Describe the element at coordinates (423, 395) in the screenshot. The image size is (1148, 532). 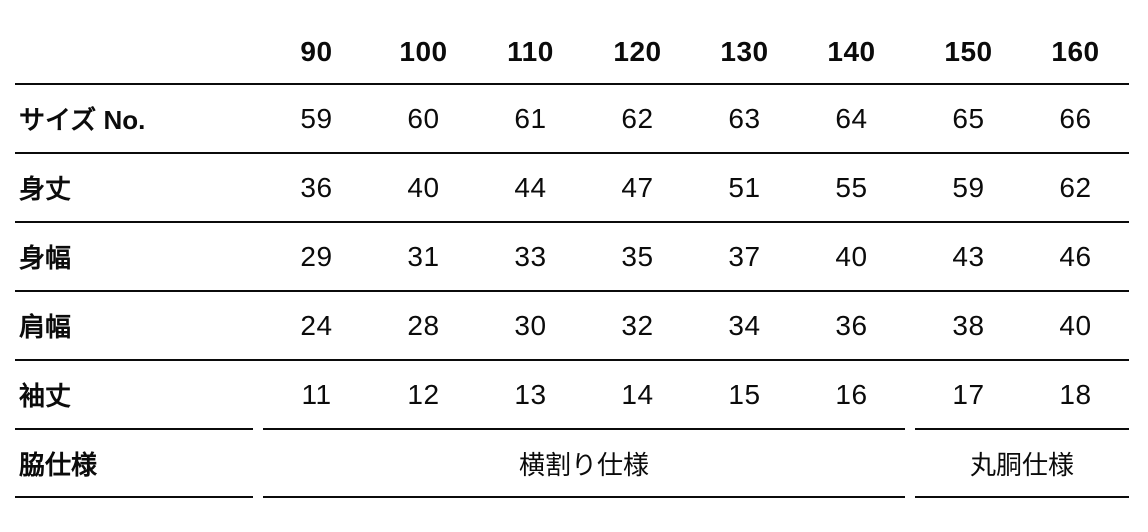
I see `cell: 12` at that location.